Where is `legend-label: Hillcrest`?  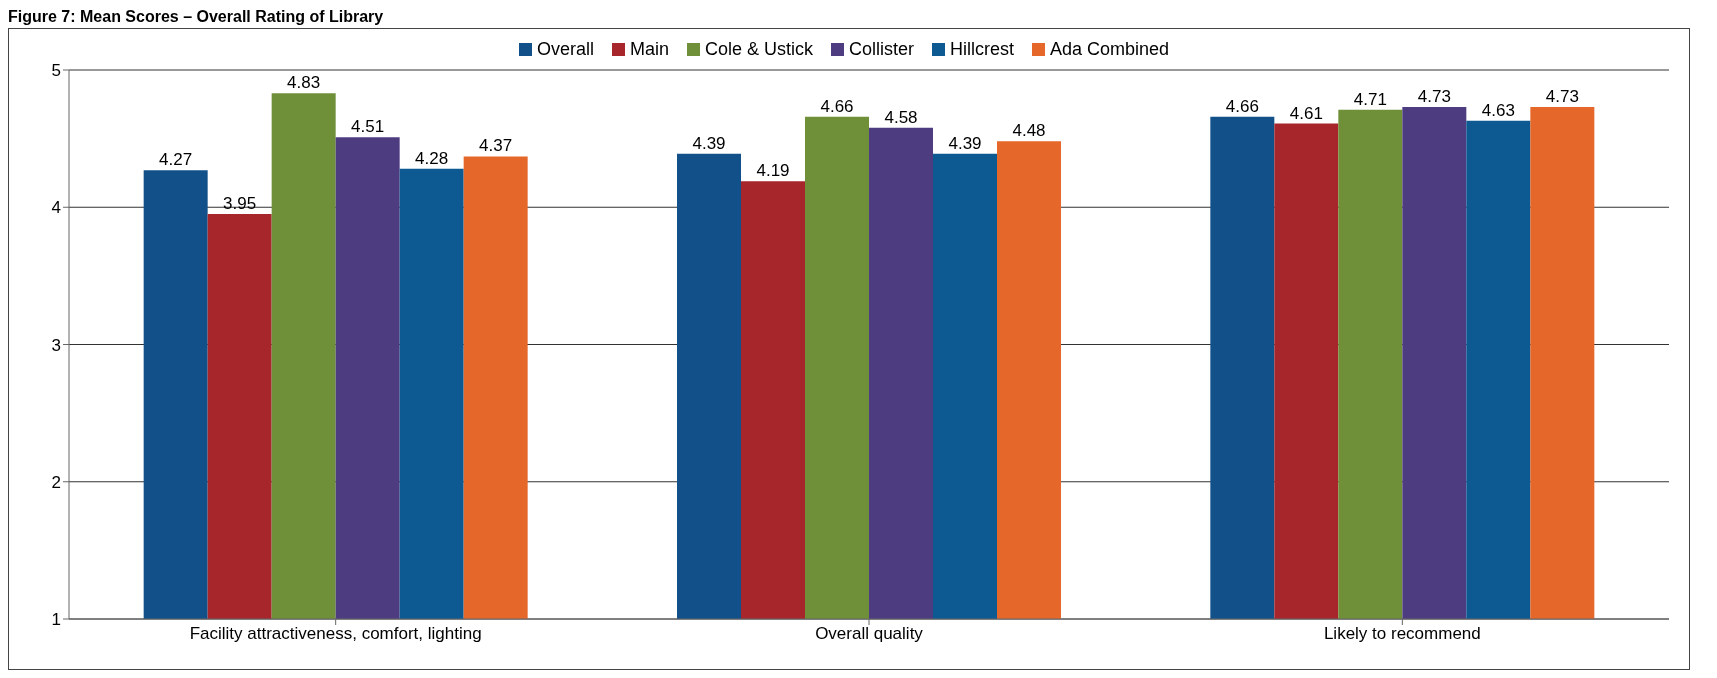
legend-label: Hillcrest is located at coordinates (981, 49).